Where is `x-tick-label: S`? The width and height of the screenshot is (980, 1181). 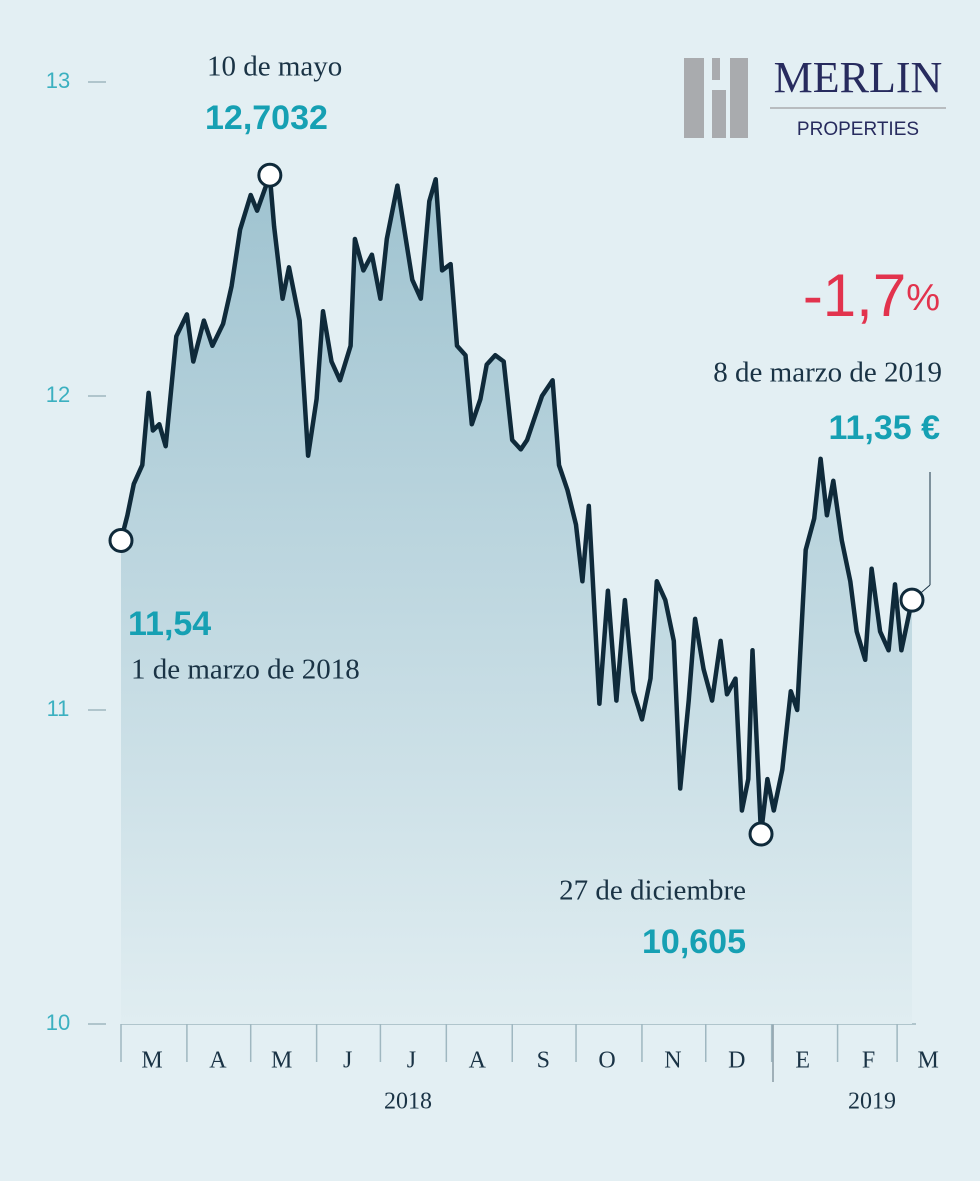 x-tick-label: S is located at coordinates (543, 1061).